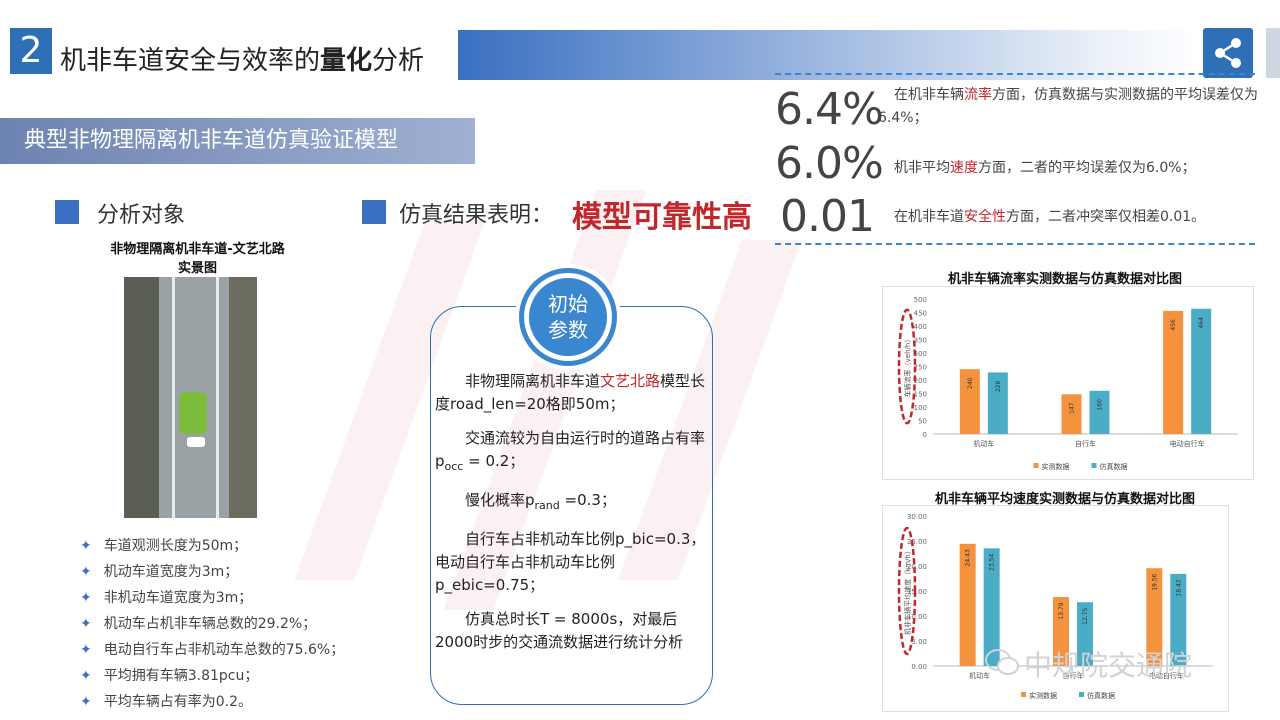  I want to click on fact-text: 平均拥有车辆3.81pcu；, so click(181, 676).